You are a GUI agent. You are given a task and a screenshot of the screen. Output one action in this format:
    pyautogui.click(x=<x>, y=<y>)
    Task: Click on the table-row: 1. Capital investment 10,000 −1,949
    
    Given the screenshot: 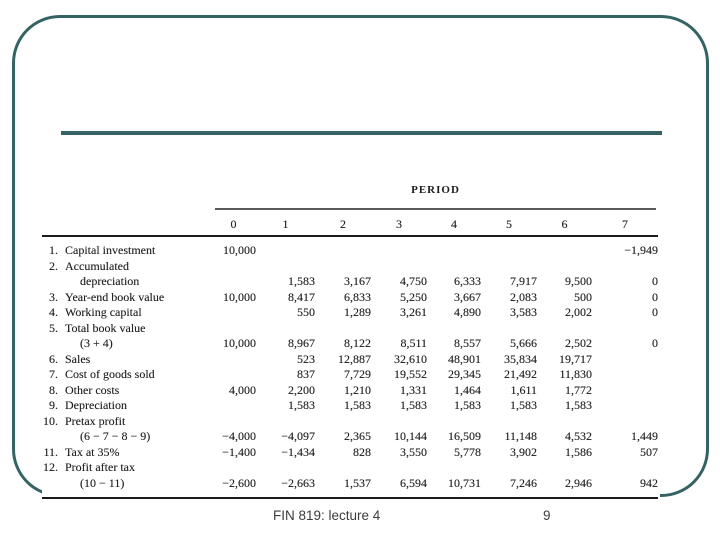 What is the action you would take?
    pyautogui.click(x=350, y=247)
    